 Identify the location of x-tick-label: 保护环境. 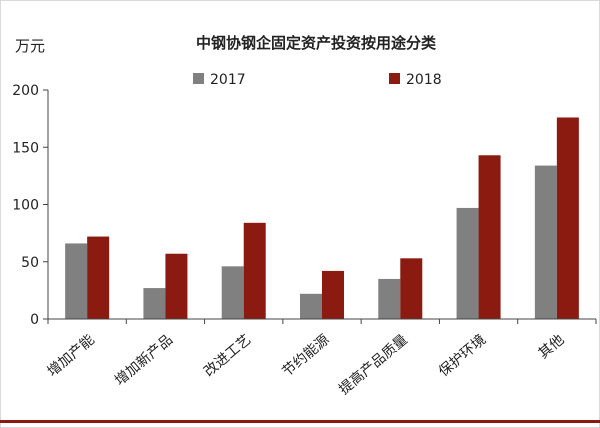
(462, 356).